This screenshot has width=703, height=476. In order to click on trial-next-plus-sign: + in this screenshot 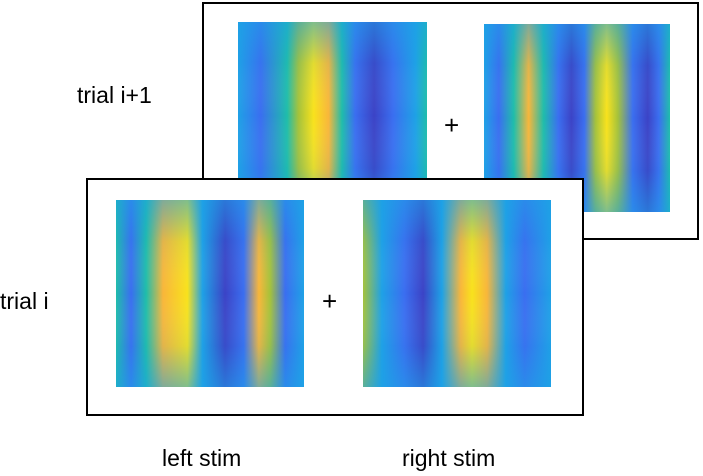, I will do `click(452, 125)`.